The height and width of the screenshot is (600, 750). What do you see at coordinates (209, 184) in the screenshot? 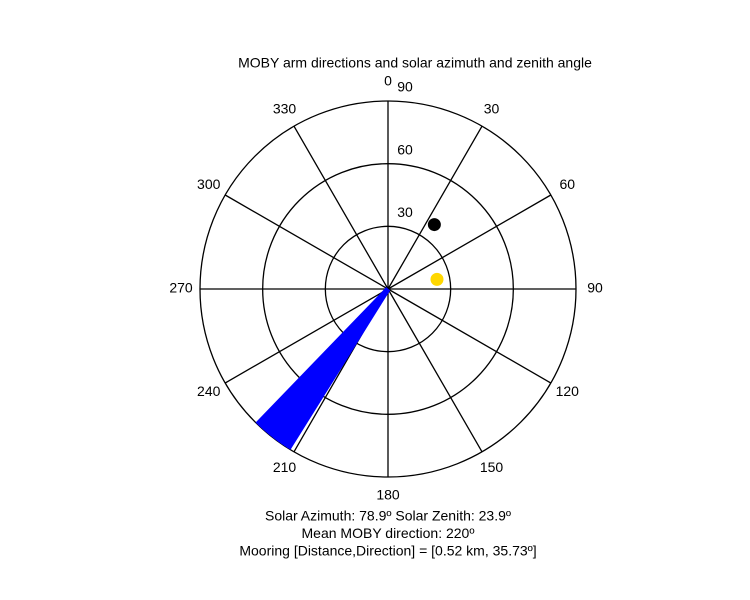
I see `angle-tick-label: 300` at bounding box center [209, 184].